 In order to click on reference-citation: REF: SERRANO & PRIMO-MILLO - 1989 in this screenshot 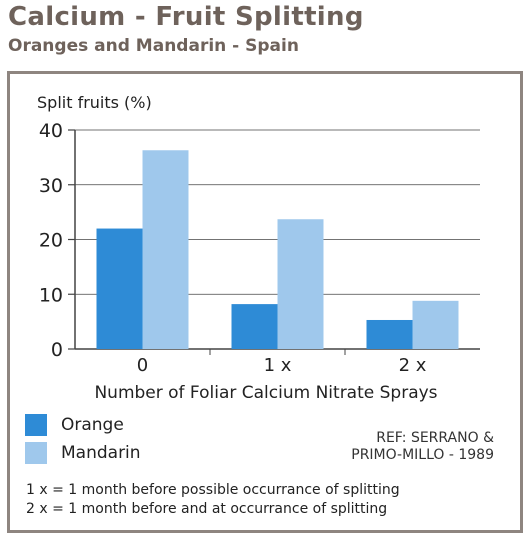, I will do `click(422, 447)`.